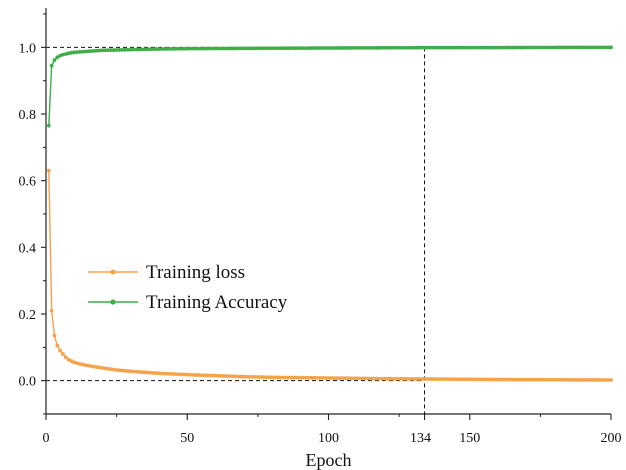  Describe the element at coordinates (187, 438) in the screenshot. I see `x-tick-label: 50` at that location.